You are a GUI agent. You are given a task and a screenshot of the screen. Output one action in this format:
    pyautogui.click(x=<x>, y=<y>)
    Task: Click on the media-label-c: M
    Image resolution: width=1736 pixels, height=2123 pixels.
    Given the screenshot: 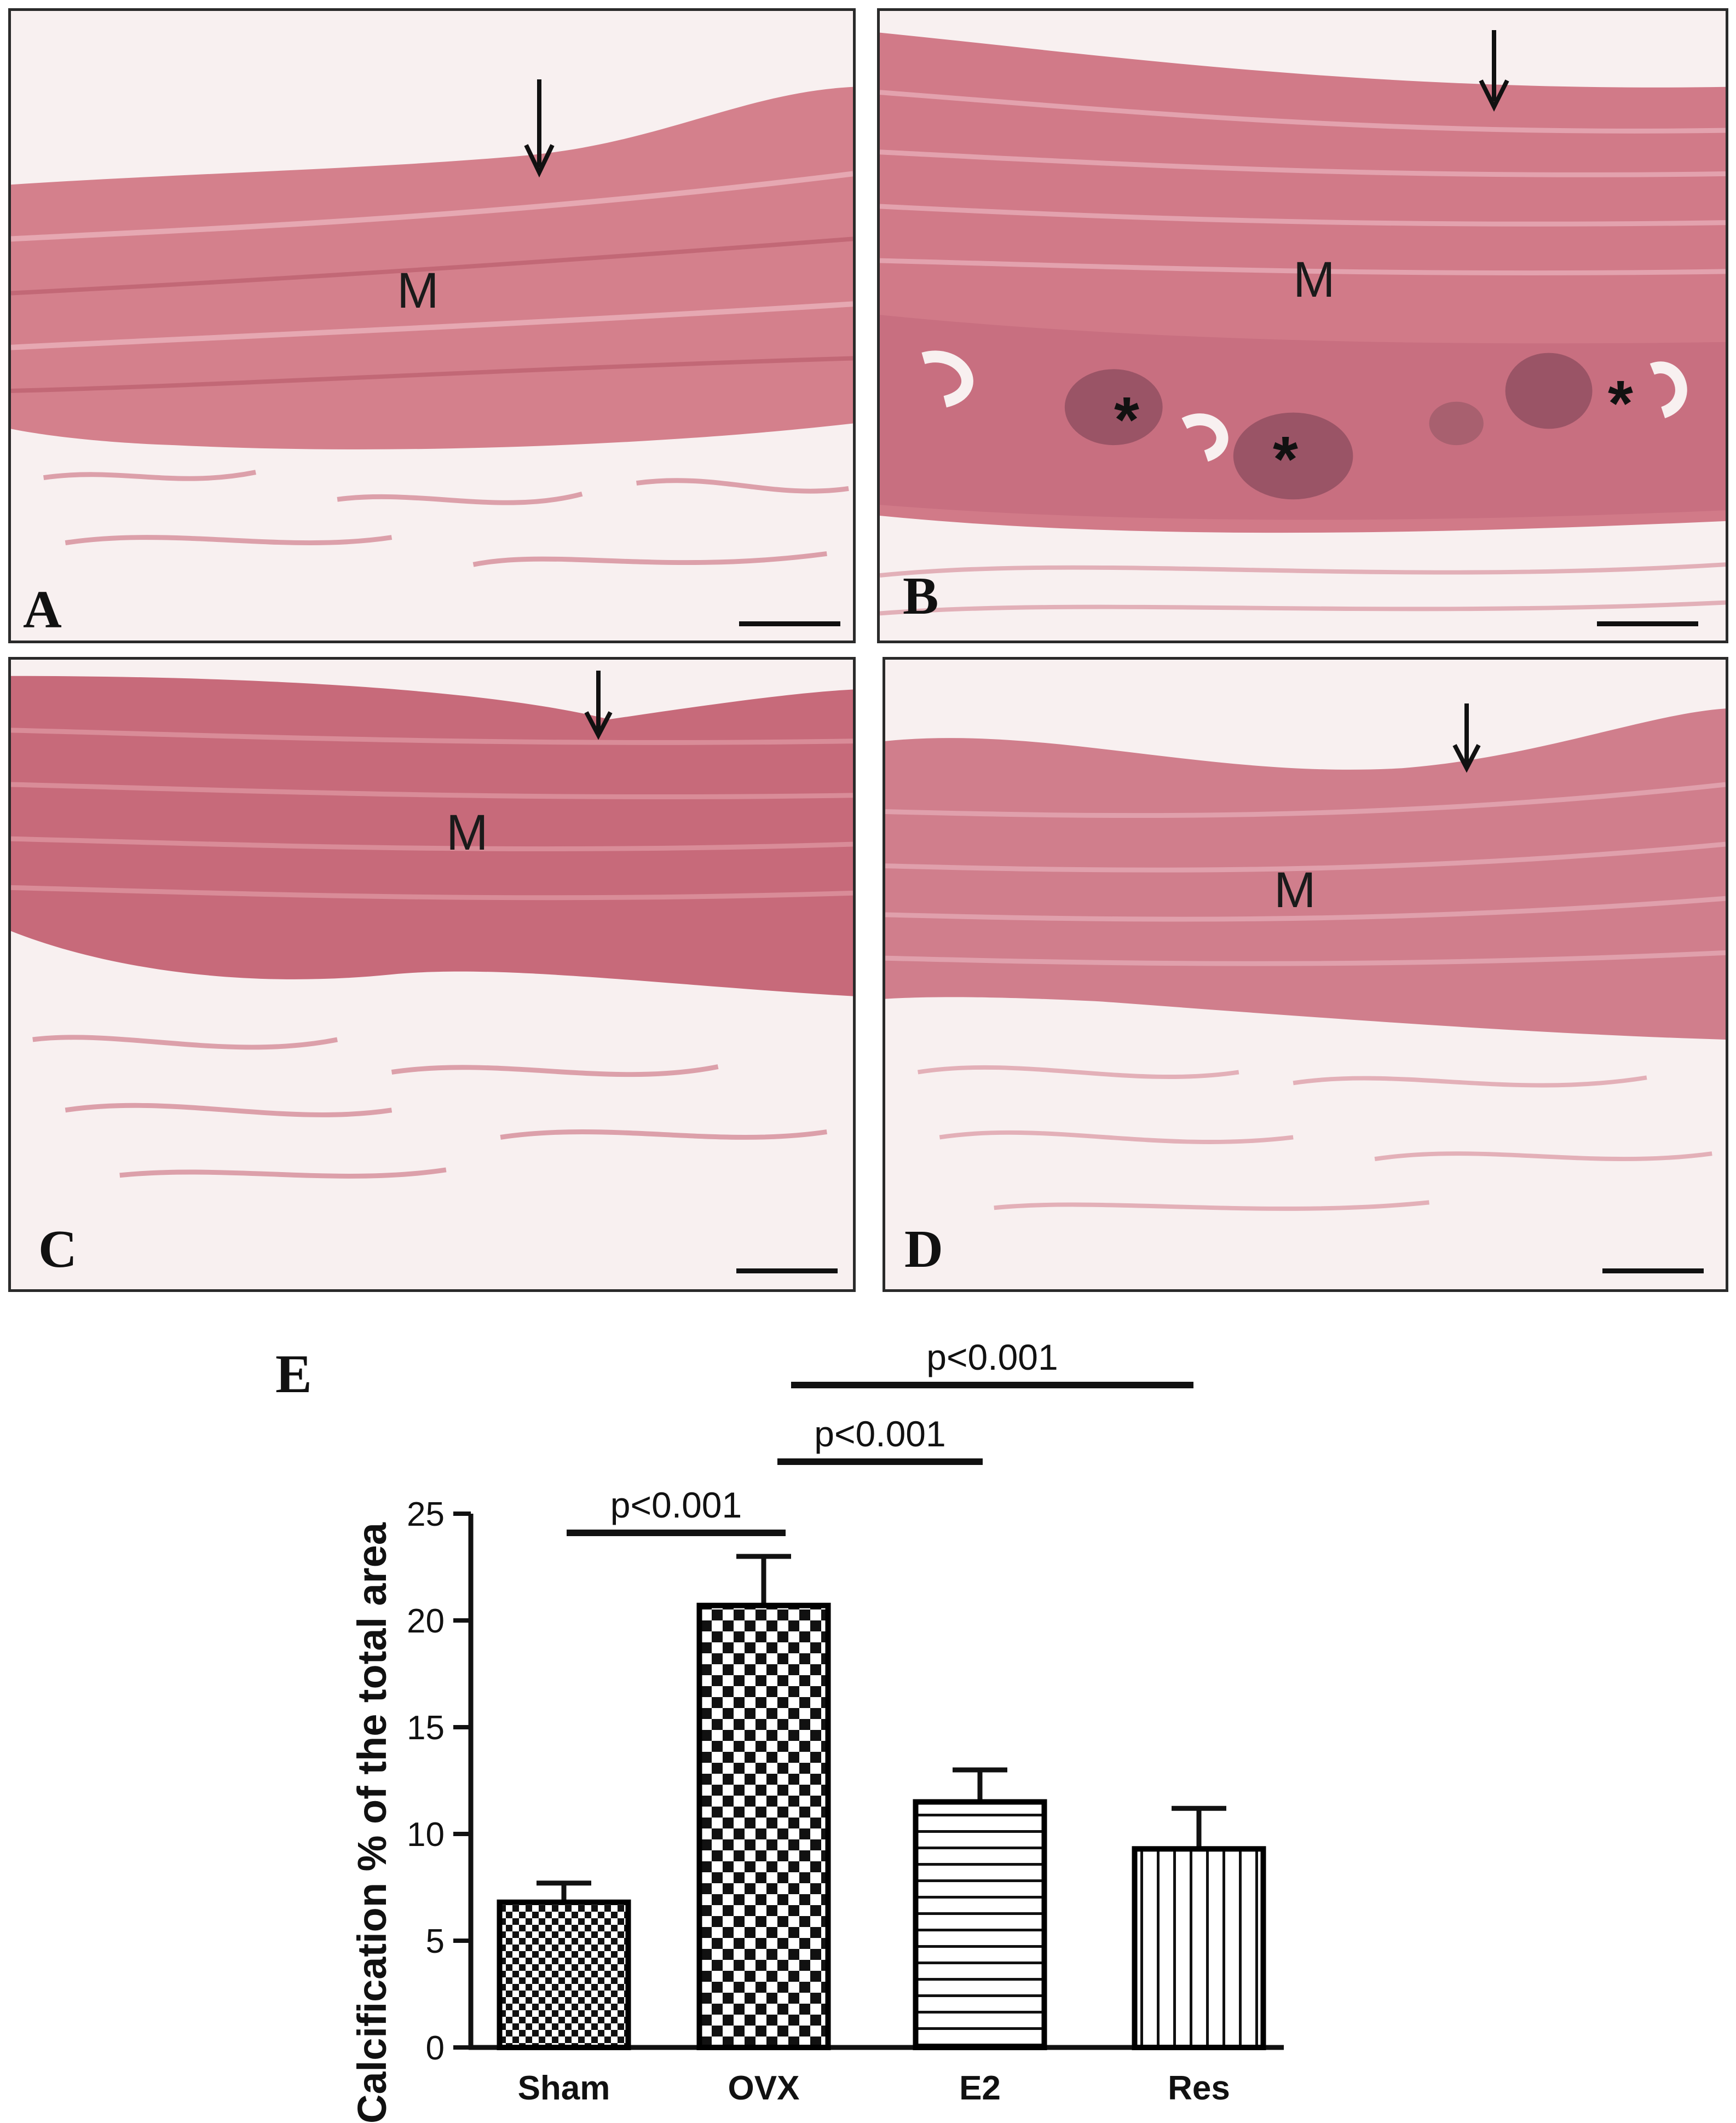 What is the action you would take?
    pyautogui.click(x=467, y=833)
    